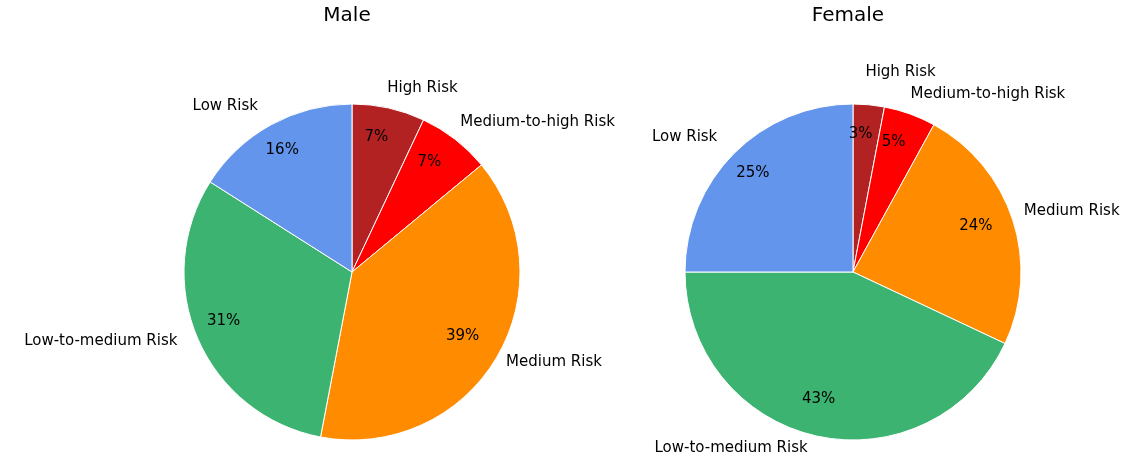  I want to click on data-label: 24%, so click(976, 225).